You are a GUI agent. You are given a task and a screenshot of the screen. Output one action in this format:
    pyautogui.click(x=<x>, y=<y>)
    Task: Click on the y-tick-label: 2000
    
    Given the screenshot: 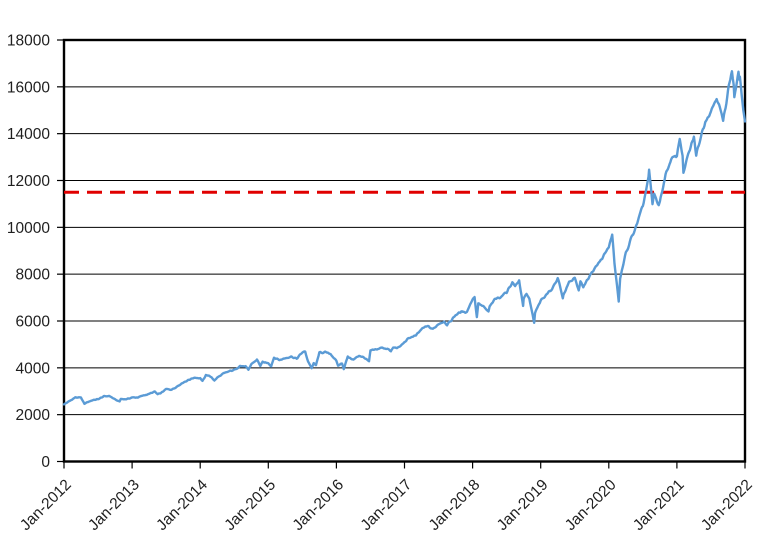 What is the action you would take?
    pyautogui.click(x=33, y=415)
    